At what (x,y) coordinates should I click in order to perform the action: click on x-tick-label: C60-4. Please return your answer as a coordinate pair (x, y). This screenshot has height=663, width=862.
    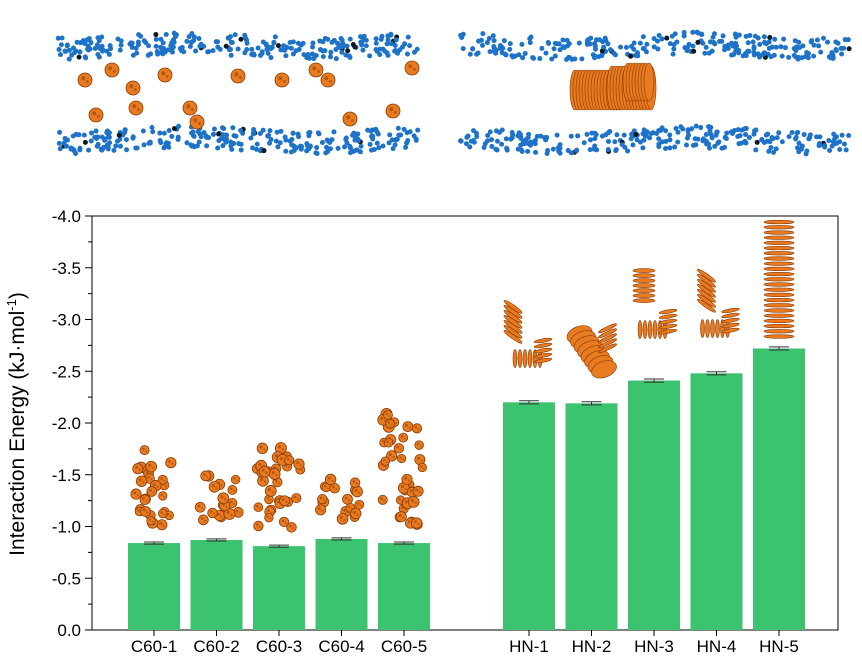
    Looking at the image, I should click on (341, 646).